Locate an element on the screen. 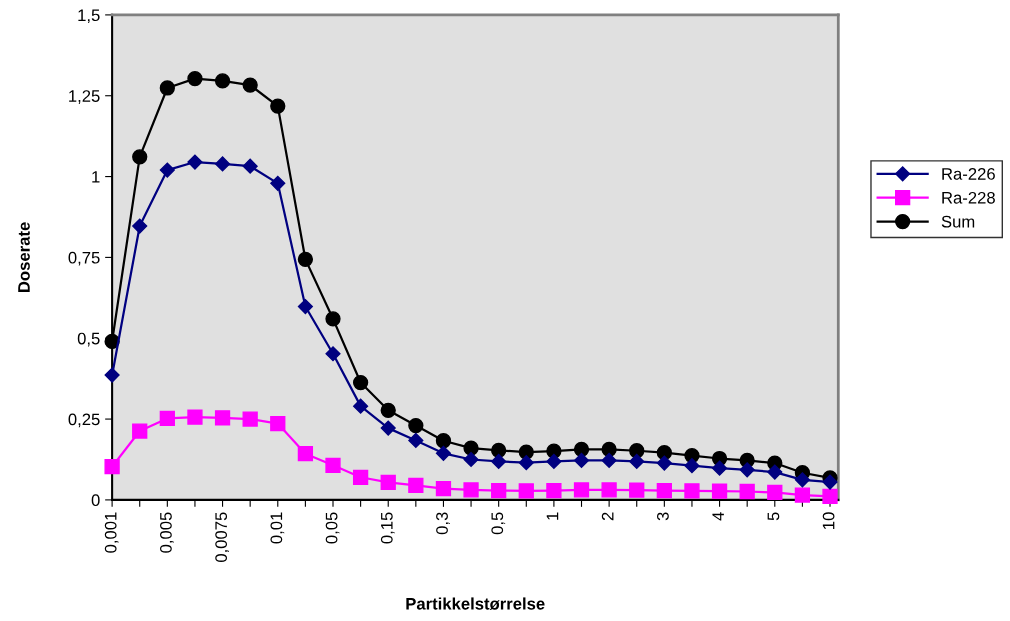 Image resolution: width=1010 pixels, height=621 pixels. x-tick-label: 0,005 is located at coordinates (167, 532).